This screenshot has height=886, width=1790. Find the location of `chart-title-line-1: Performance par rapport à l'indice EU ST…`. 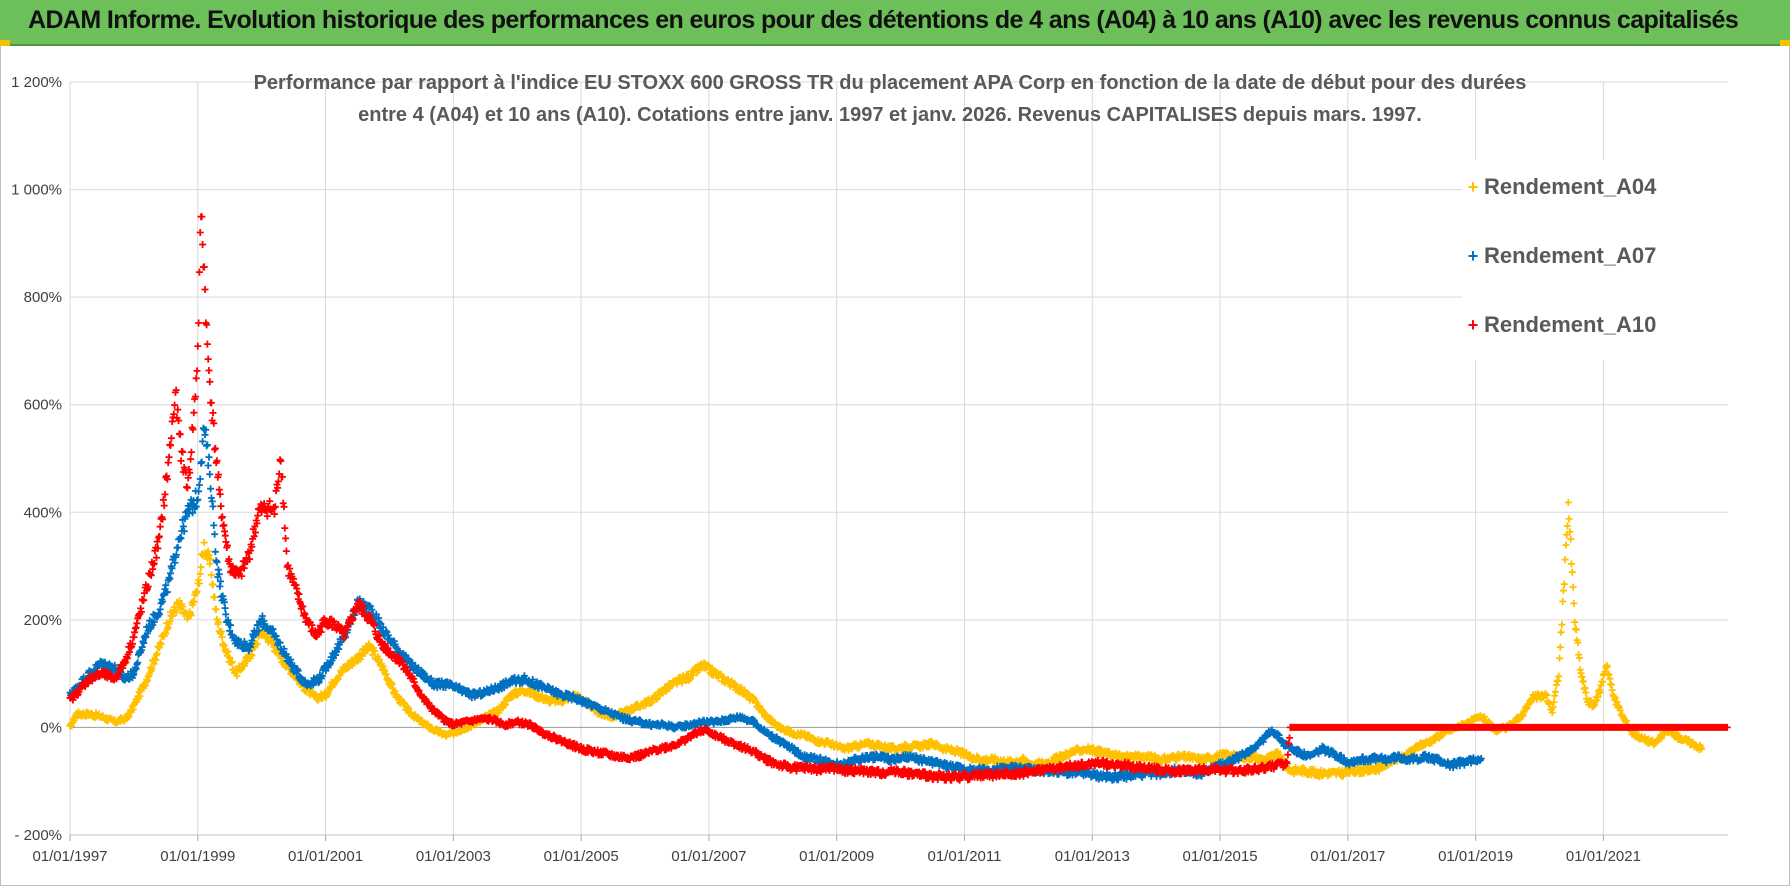

chart-title-line-1: Performance par rapport à l'indice EU ST… is located at coordinates (890, 83).